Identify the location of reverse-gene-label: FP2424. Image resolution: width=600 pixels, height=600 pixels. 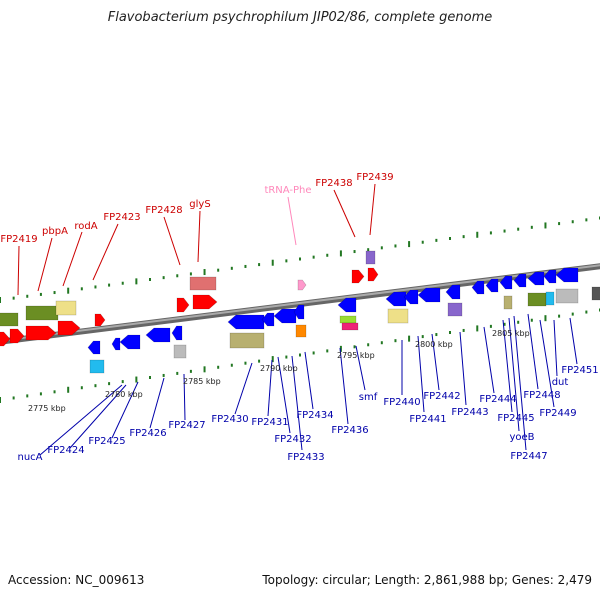
(65, 450).